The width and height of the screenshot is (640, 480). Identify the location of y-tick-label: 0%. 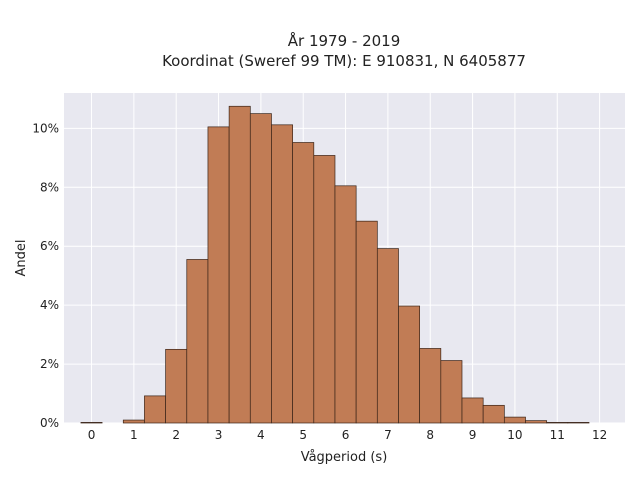
(49, 423).